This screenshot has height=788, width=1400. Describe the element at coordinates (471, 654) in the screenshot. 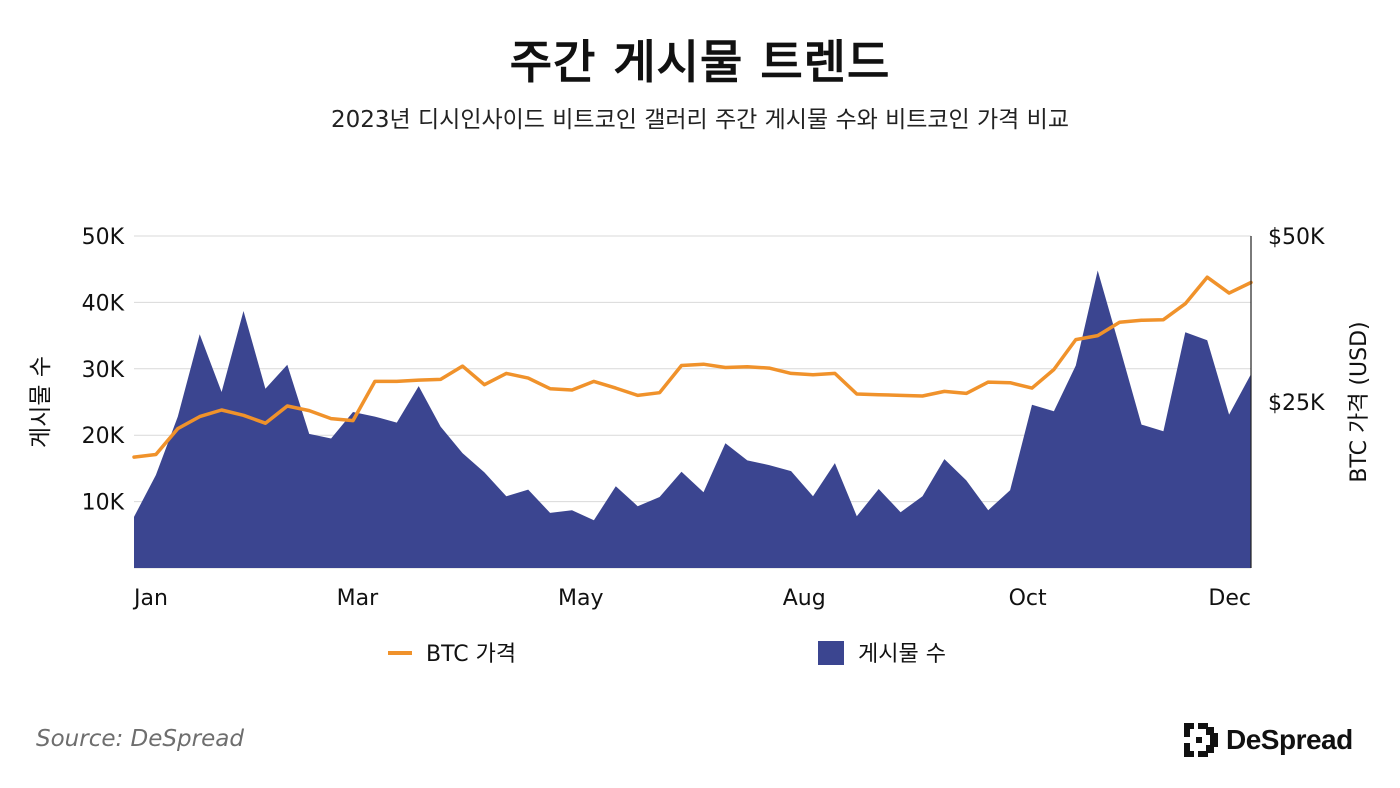

I see `legend-btc-label: BTC 가격` at that location.